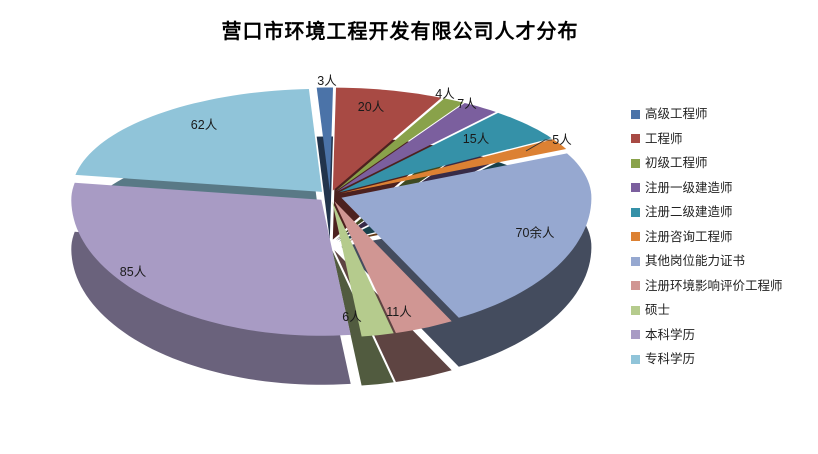 This screenshot has height=454, width=818. I want to click on legend-label: 注册一级建造师, so click(689, 187).